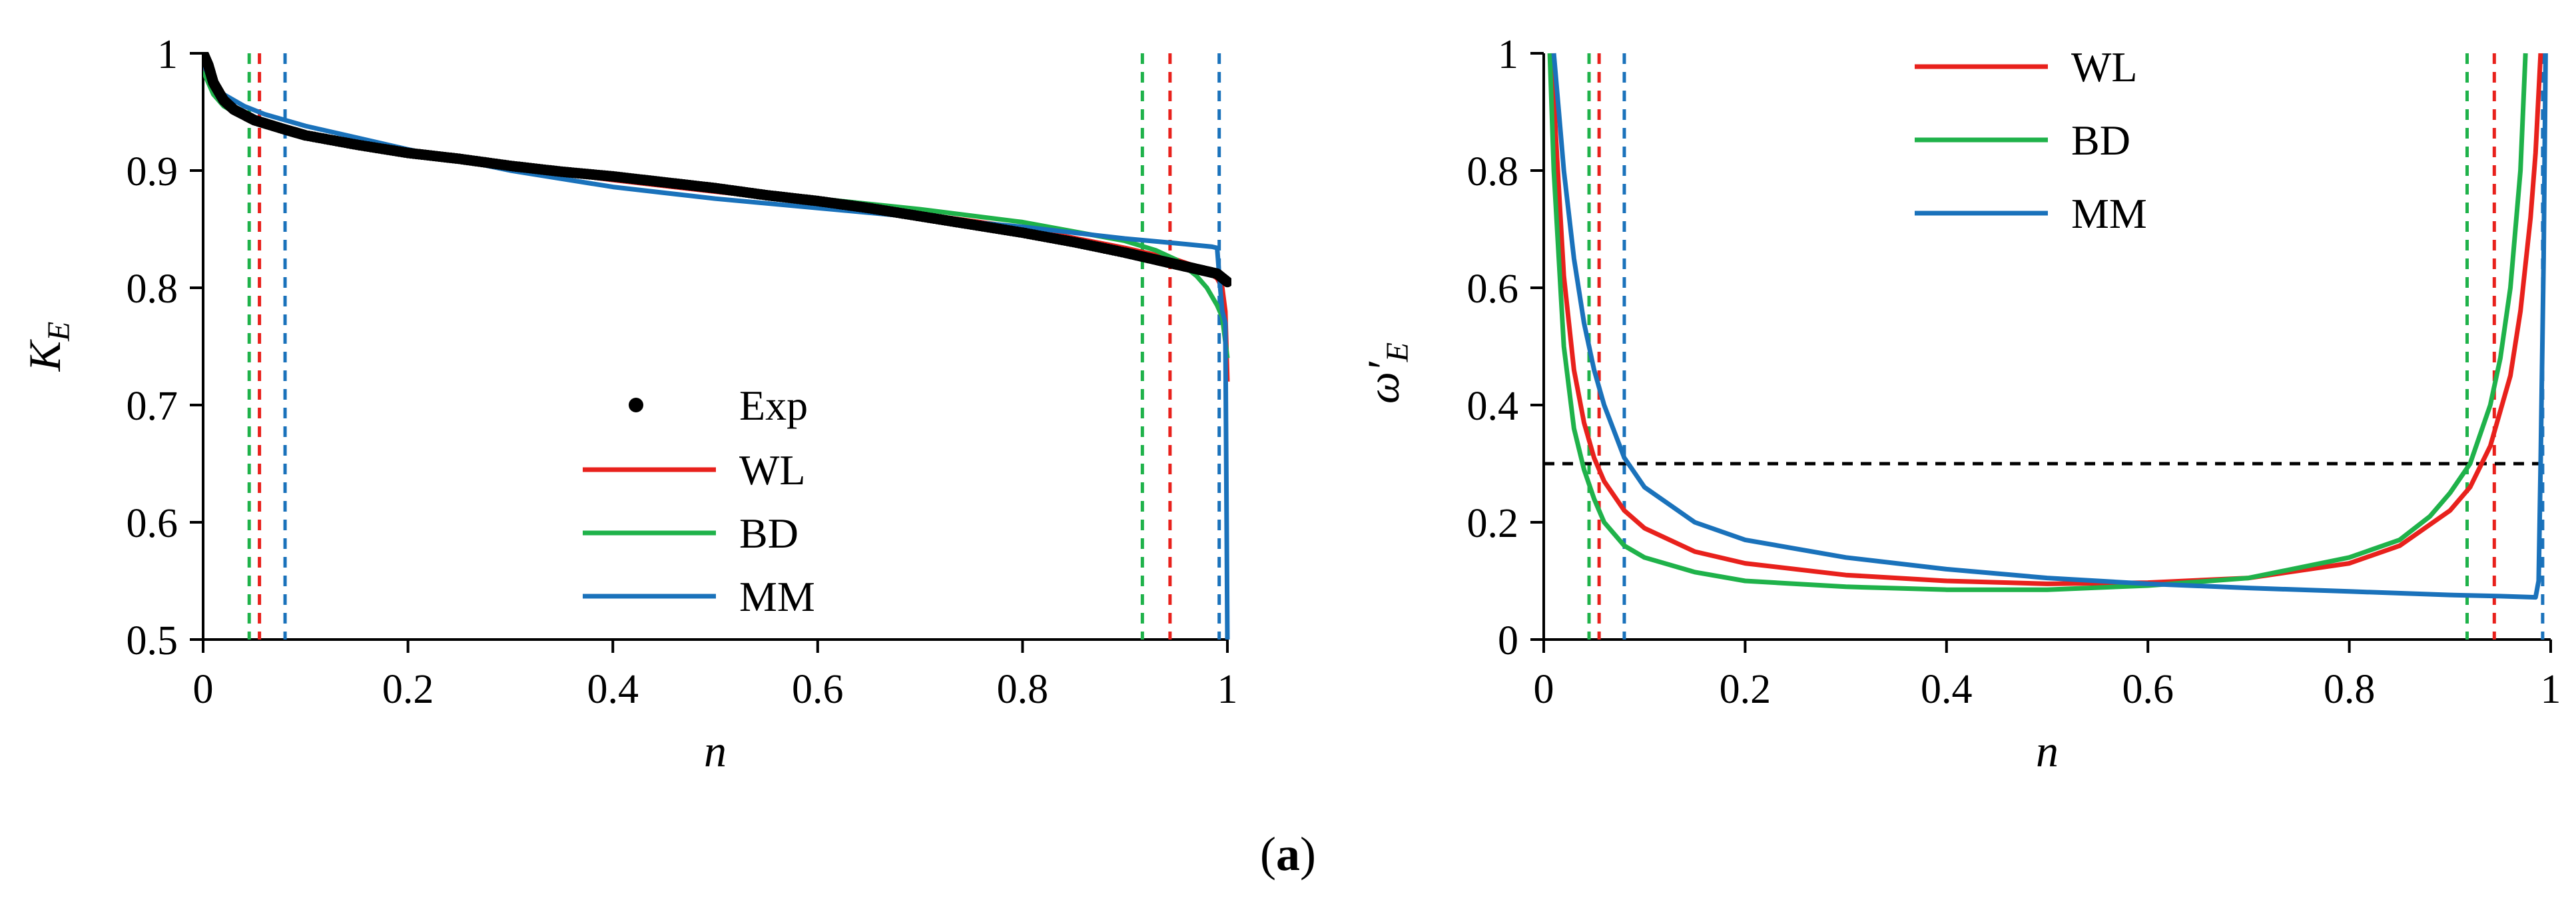 Image resolution: width=2576 pixels, height=902 pixels. What do you see at coordinates (1226, 282) in the screenshot?
I see `exp-data-point` at bounding box center [1226, 282].